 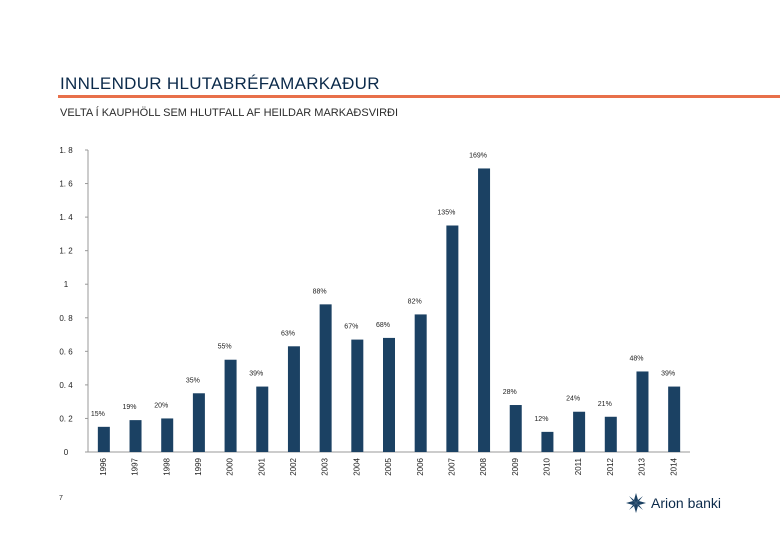 What do you see at coordinates (579, 431) in the screenshot?
I see `bar-2011` at bounding box center [579, 431].